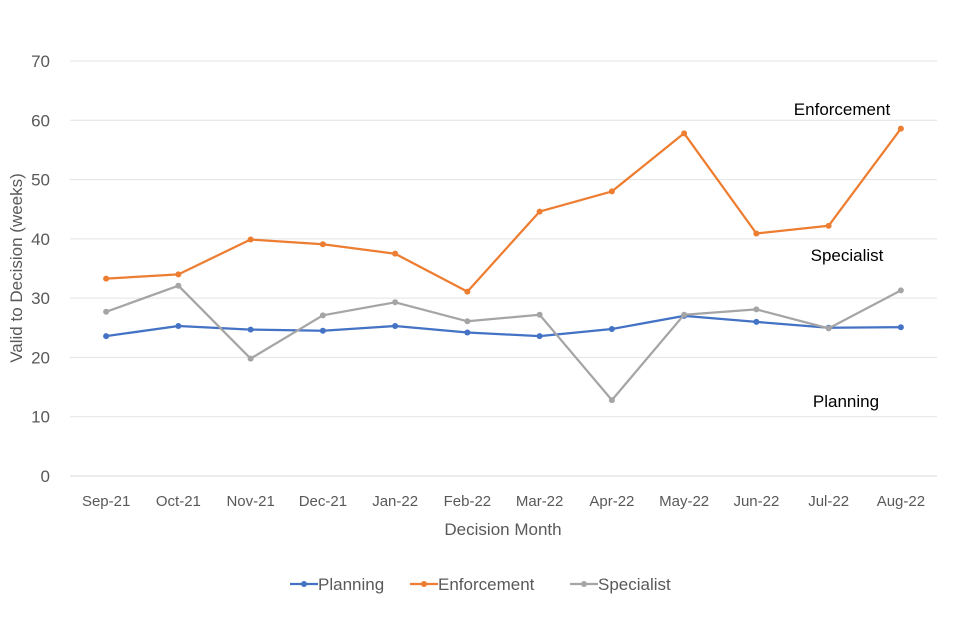 Image resolution: width=960 pixels, height=640 pixels. I want to click on y-tick-label: 0, so click(45, 476).